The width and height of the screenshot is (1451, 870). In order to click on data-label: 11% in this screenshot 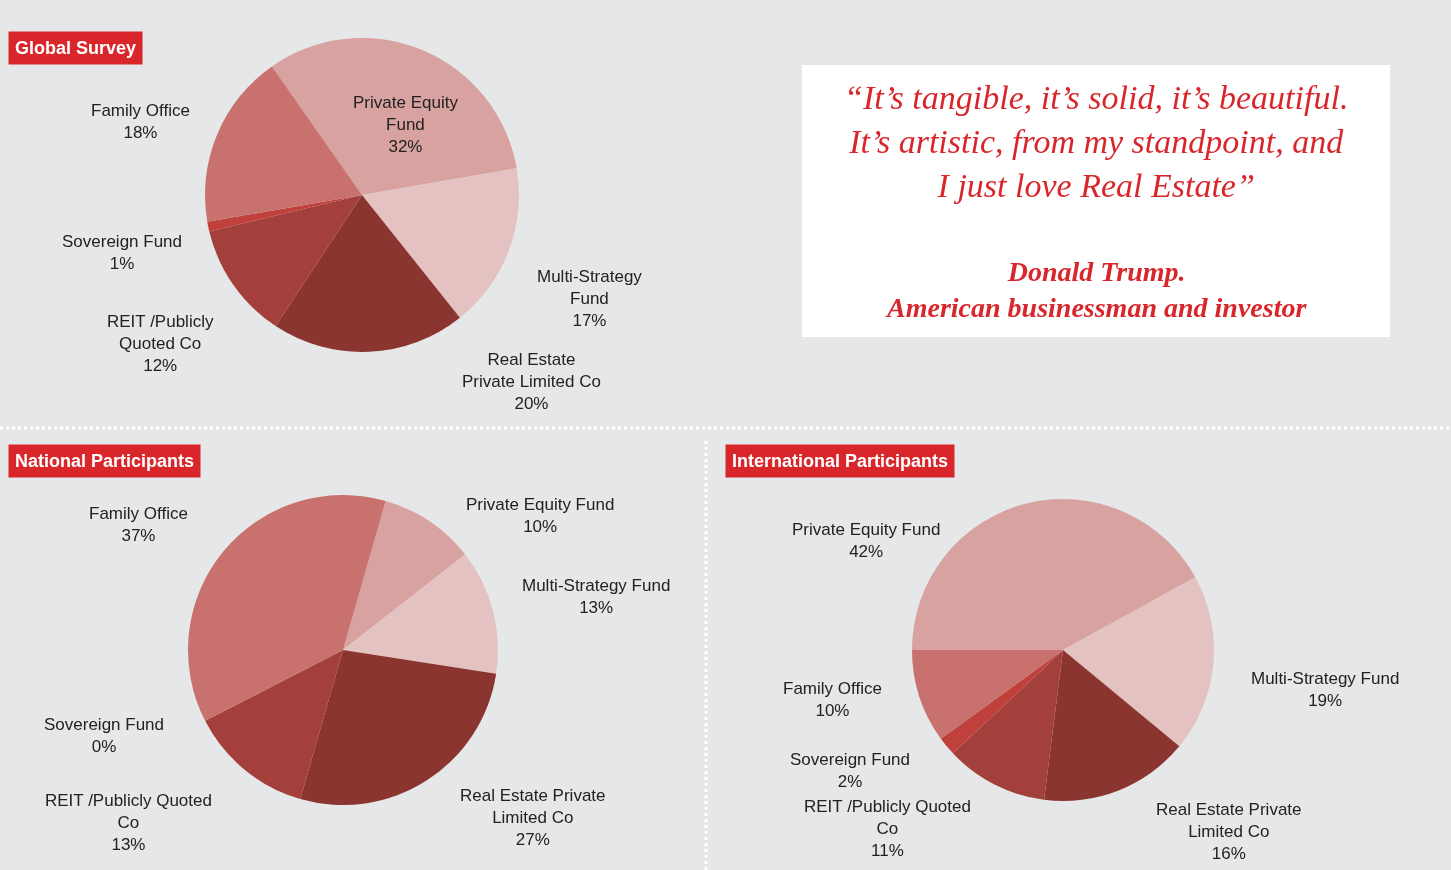, I will do `click(887, 851)`.